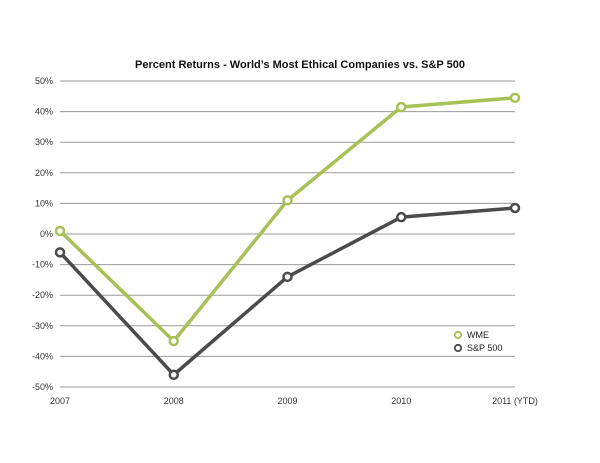 The height and width of the screenshot is (463, 600). What do you see at coordinates (287, 401) in the screenshot?
I see `x-tick-label: 2009` at bounding box center [287, 401].